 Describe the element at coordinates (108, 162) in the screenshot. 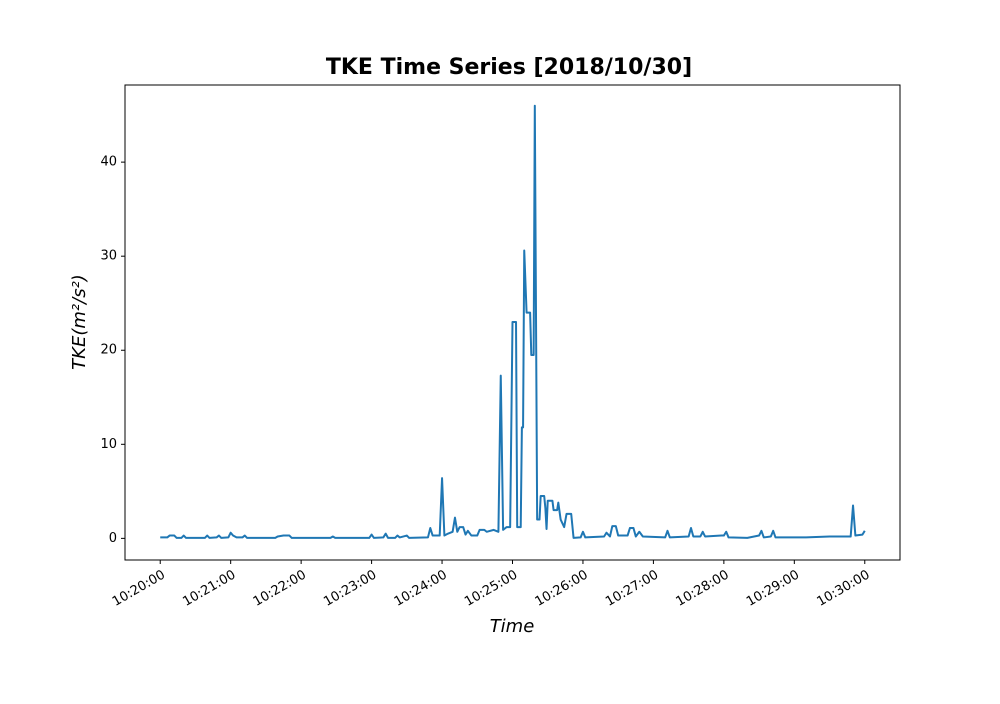

I see `y-tick-label: 40` at that location.